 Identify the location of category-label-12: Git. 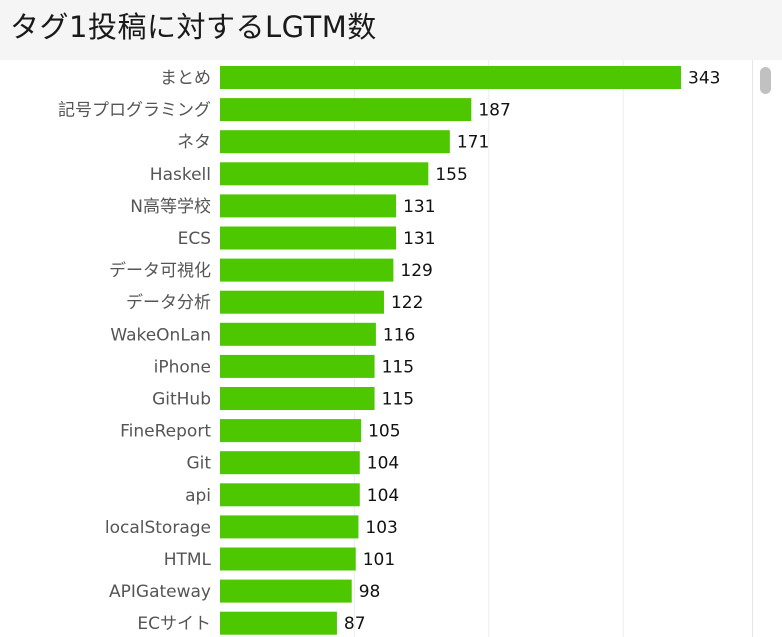
(198, 464).